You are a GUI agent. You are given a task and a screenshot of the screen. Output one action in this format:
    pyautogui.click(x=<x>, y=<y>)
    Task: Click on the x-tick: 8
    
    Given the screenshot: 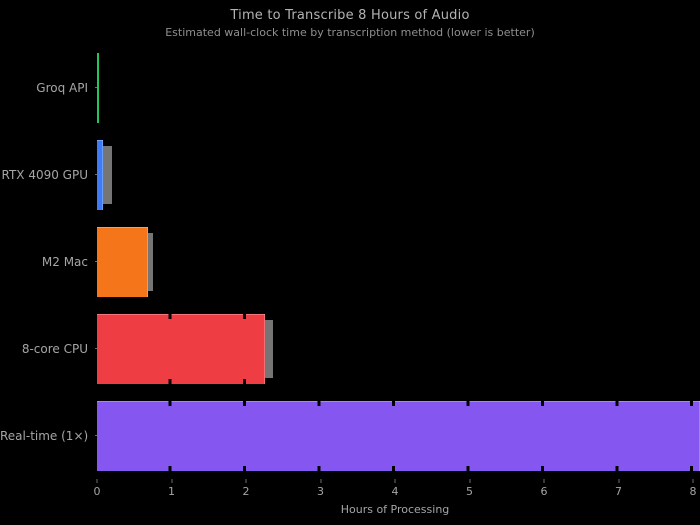 What is the action you would take?
    pyautogui.click(x=693, y=488)
    